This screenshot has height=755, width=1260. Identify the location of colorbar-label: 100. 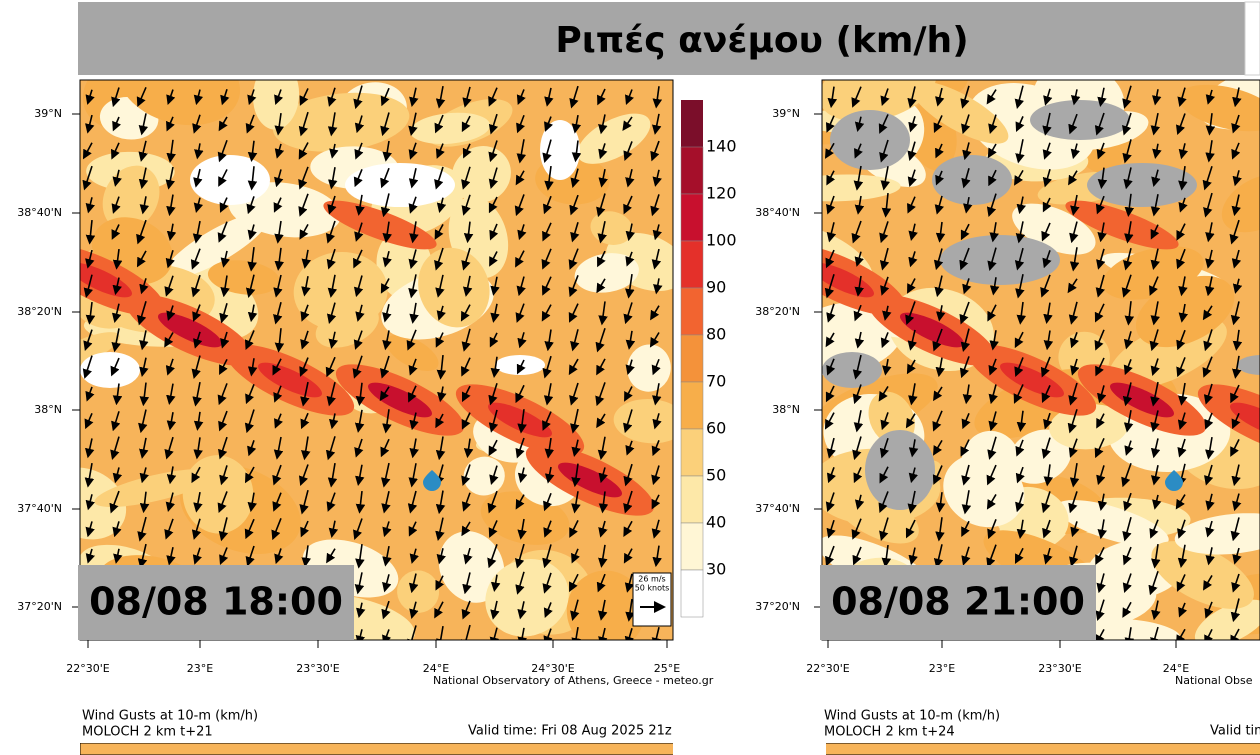
(721, 240).